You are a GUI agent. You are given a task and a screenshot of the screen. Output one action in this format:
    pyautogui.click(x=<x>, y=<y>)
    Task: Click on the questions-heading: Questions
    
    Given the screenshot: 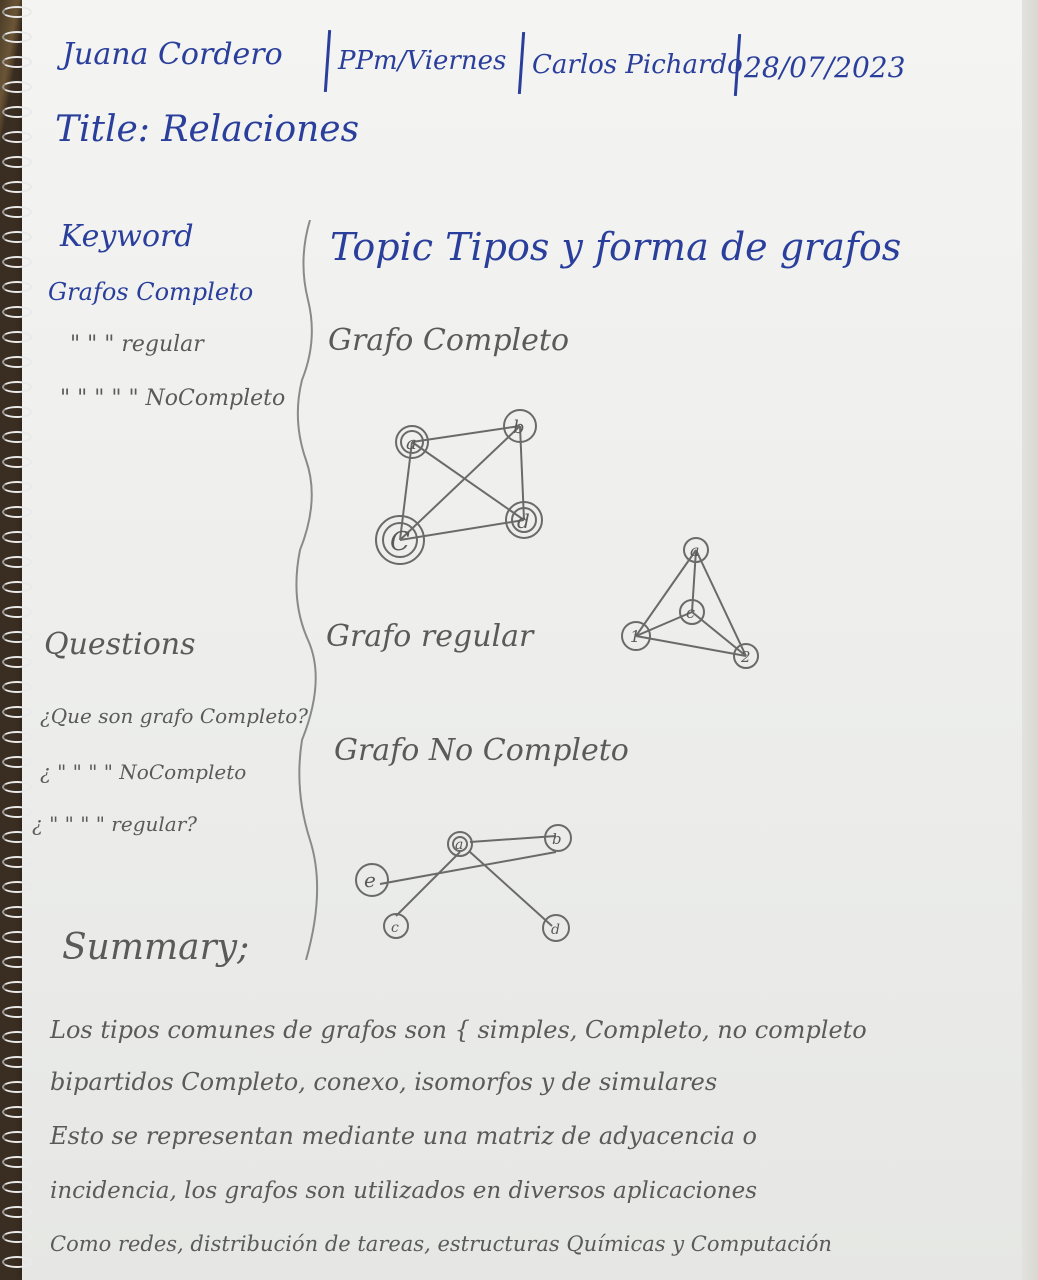 What is the action you would take?
    pyautogui.click(x=120, y=644)
    